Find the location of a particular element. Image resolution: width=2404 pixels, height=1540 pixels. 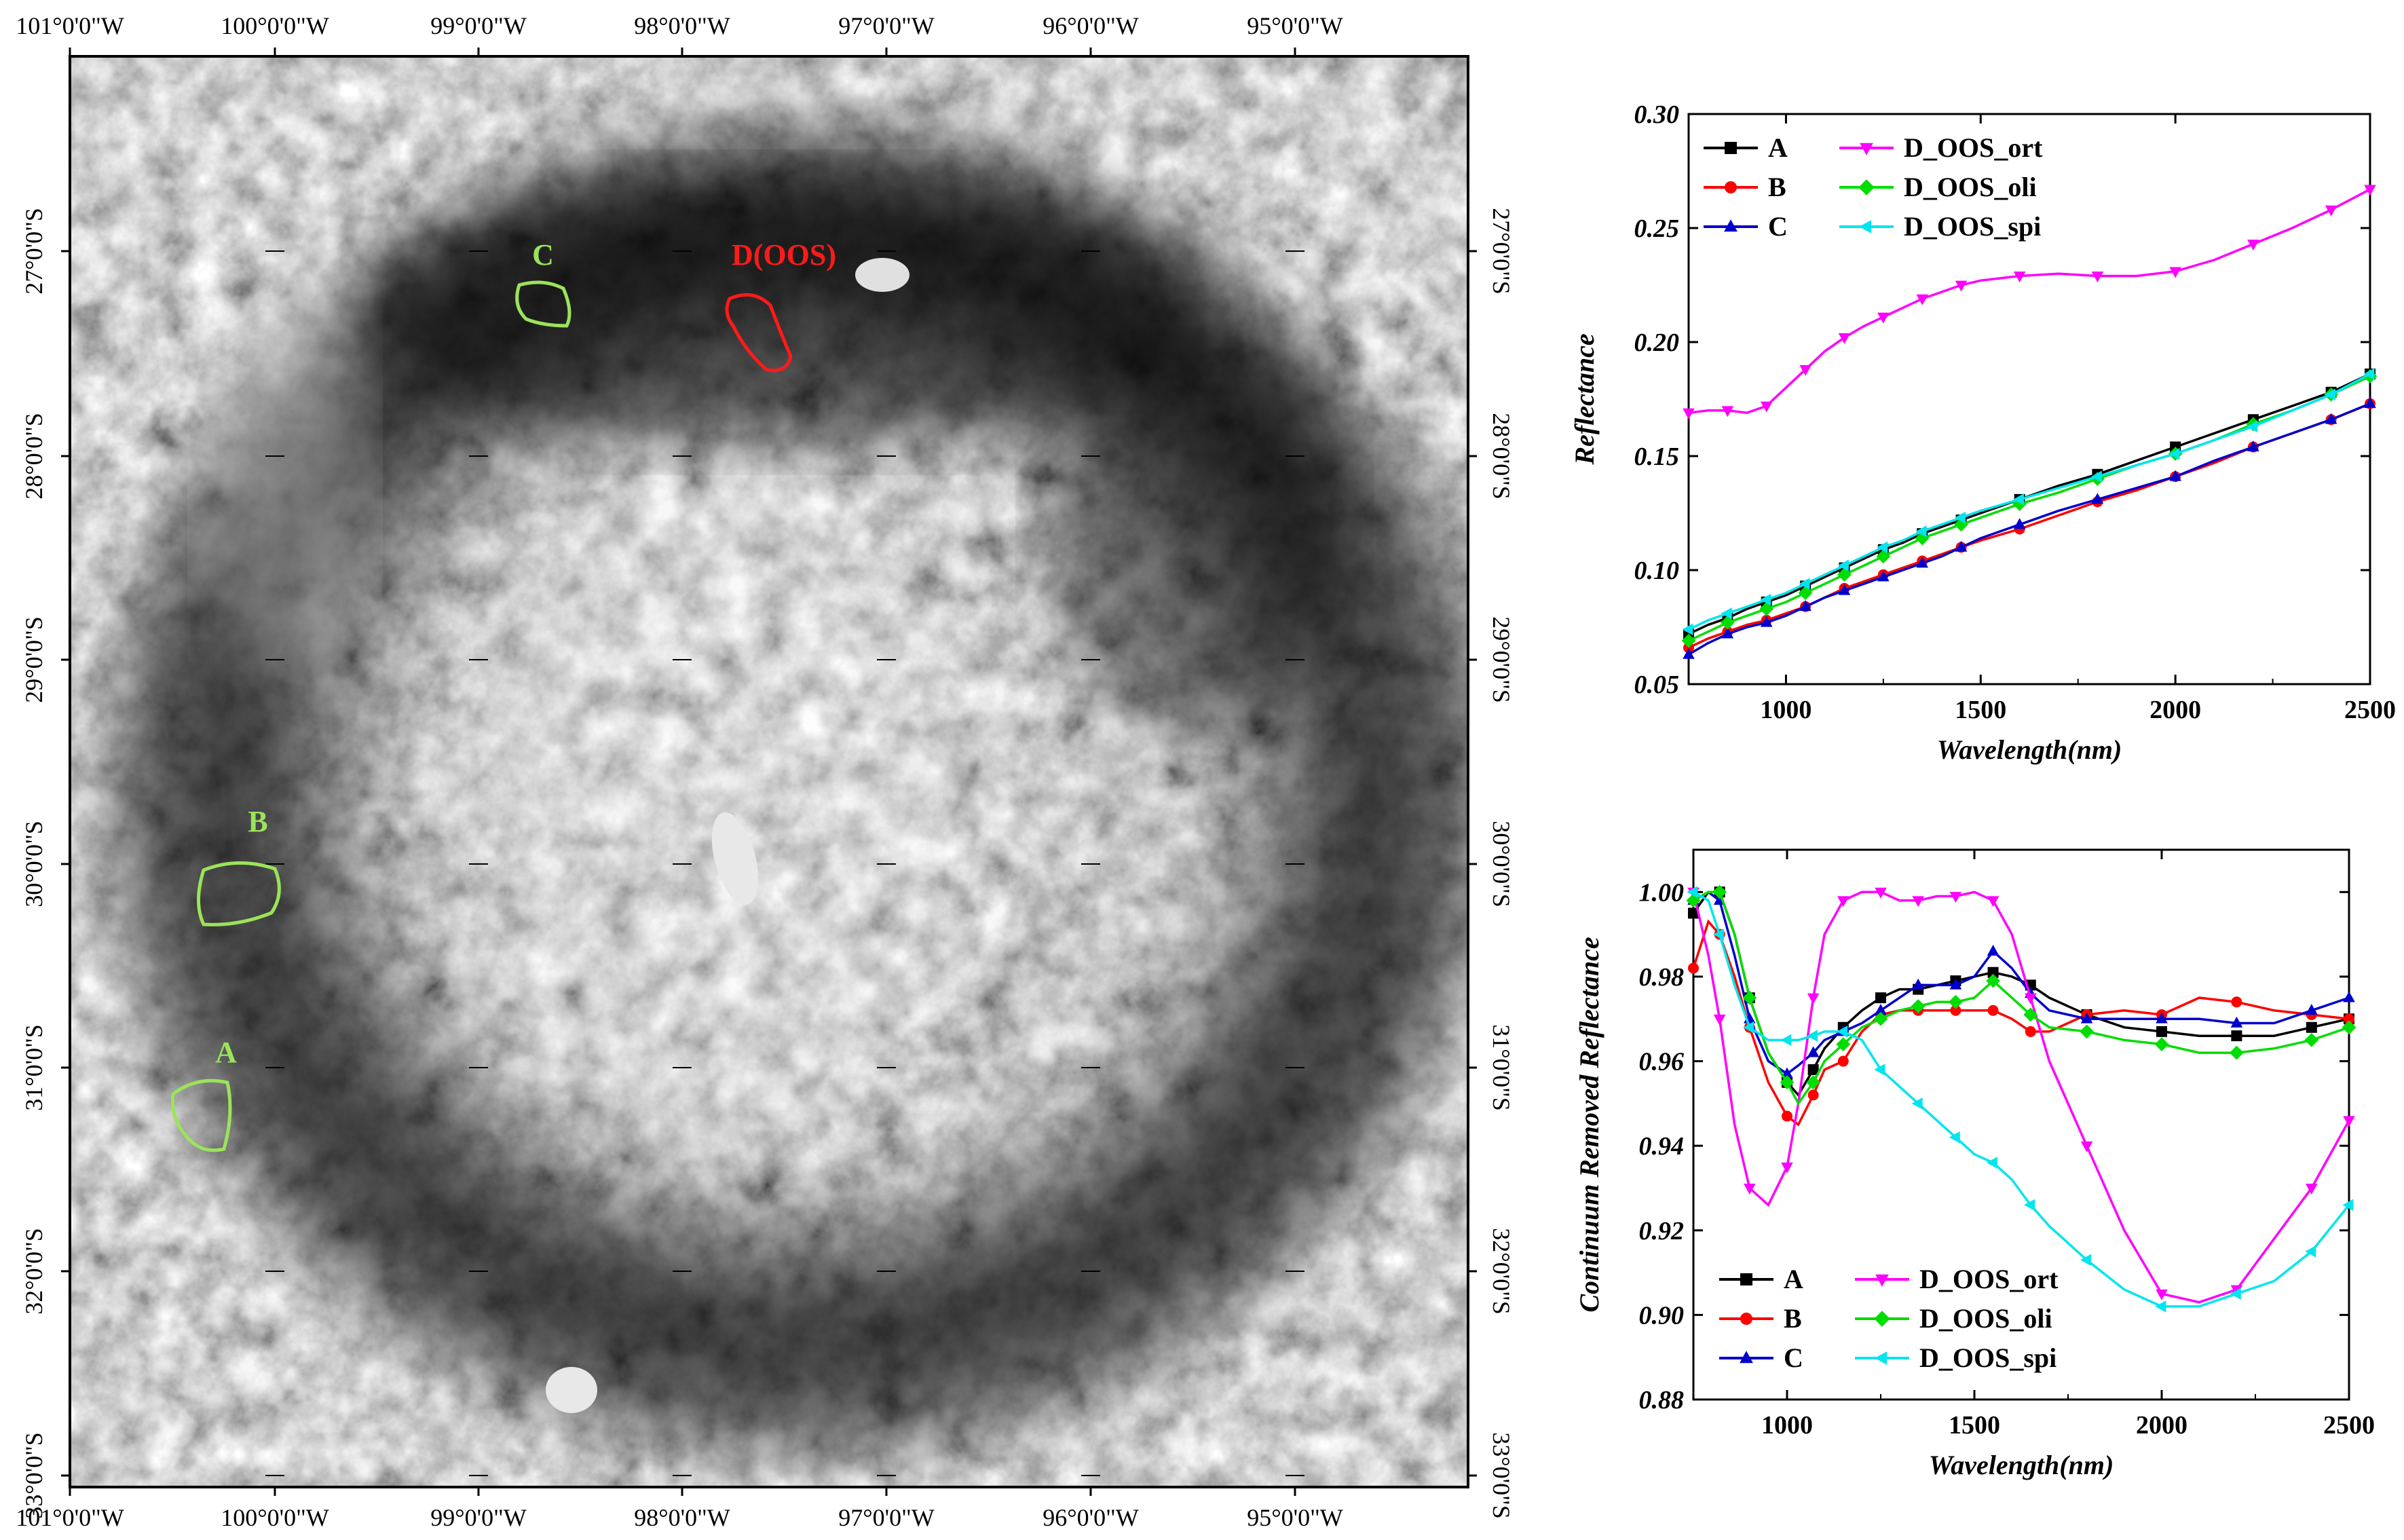

y-tick-label: 0.05 is located at coordinates (1657, 685).